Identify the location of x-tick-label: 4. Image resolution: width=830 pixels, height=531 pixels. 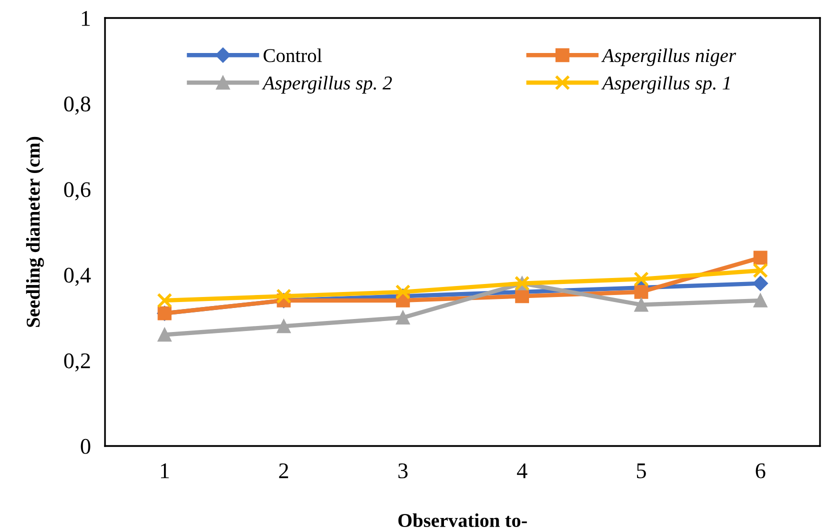
(522, 470).